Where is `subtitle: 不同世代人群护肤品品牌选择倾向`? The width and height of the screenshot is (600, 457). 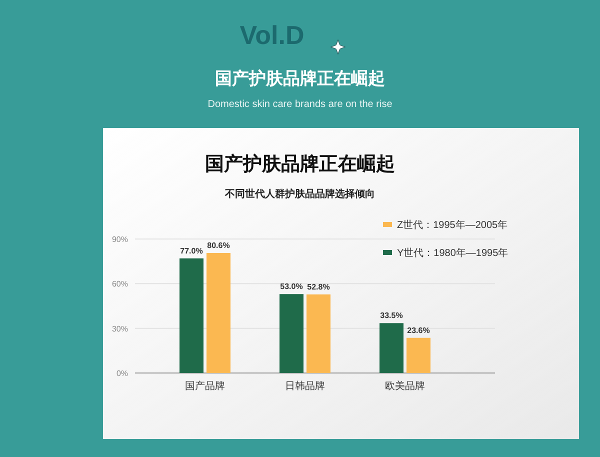 subtitle: 不同世代人群护肤品品牌选择倾向 is located at coordinates (300, 194).